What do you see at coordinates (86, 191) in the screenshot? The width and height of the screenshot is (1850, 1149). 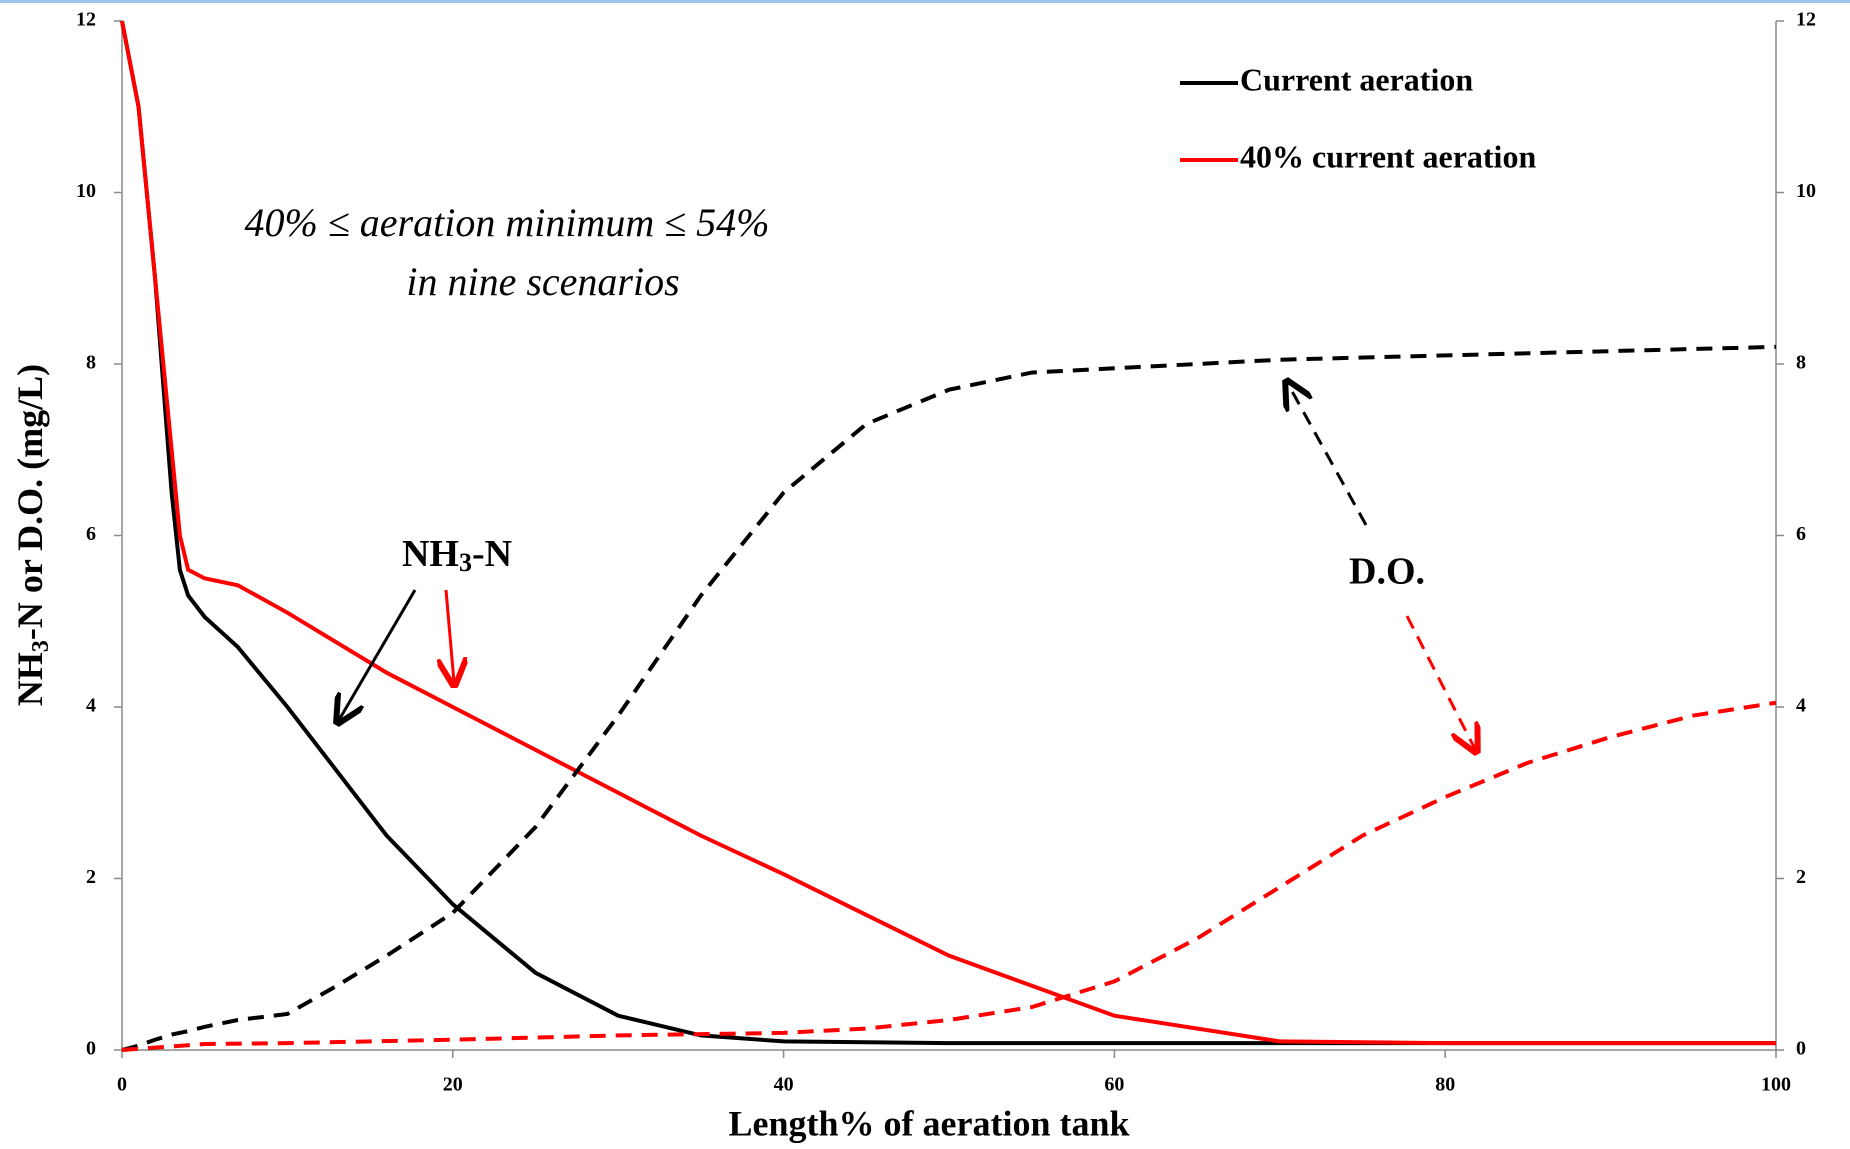 I see `y-tick-label: 10` at bounding box center [86, 191].